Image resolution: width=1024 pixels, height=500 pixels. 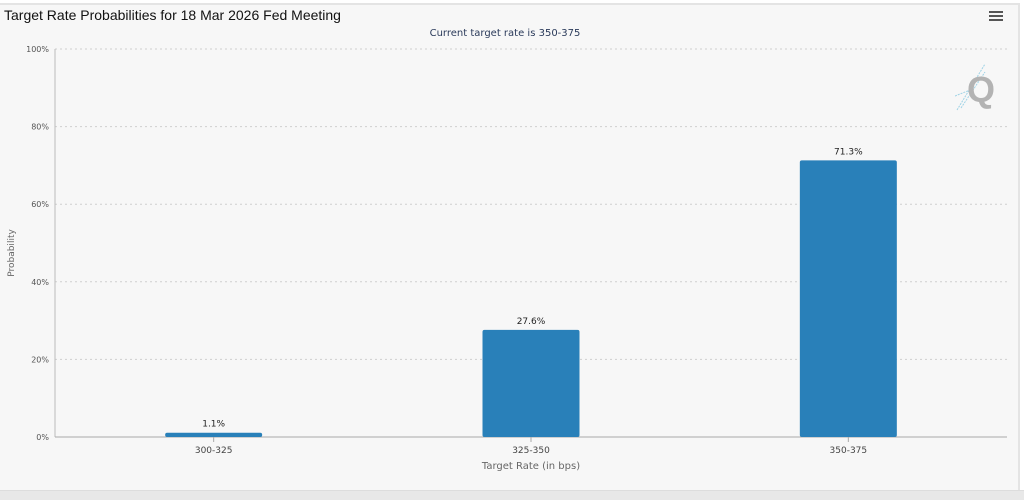 I want to click on y-tick-label: 0%, so click(x=42, y=437).